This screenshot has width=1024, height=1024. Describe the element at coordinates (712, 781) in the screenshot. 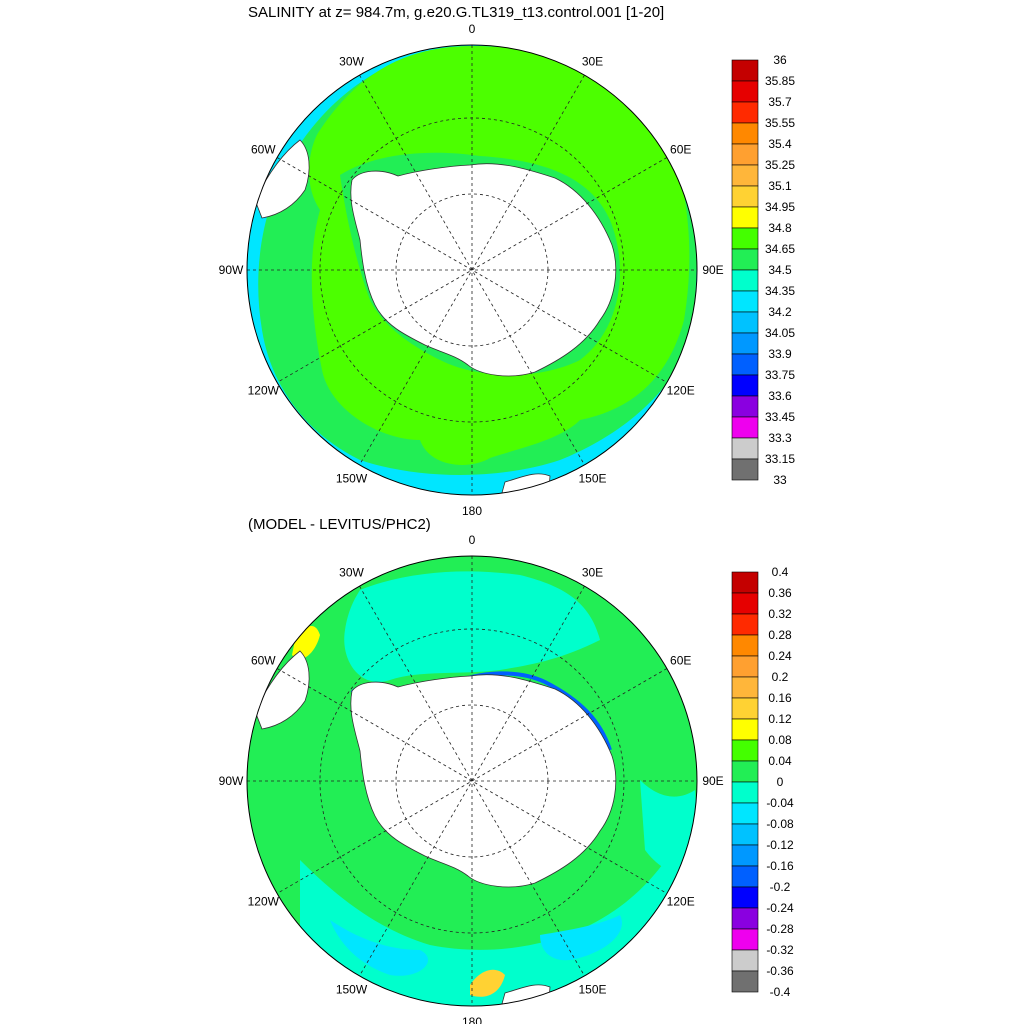

I see `bottom-lon-label-3: 90E` at that location.